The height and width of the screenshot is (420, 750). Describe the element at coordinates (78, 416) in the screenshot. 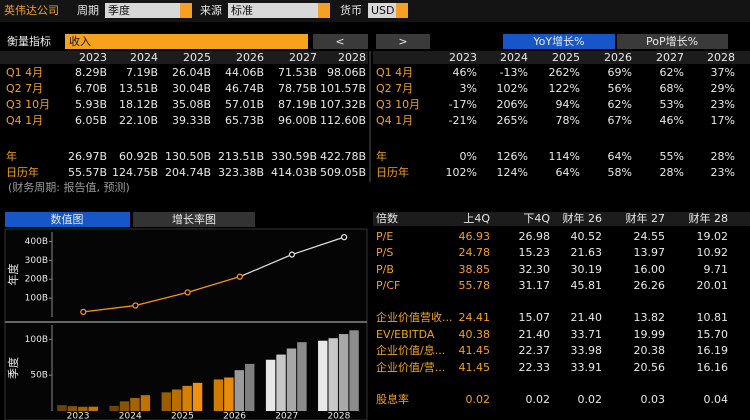

I see `x-tick-label: 2023` at that location.